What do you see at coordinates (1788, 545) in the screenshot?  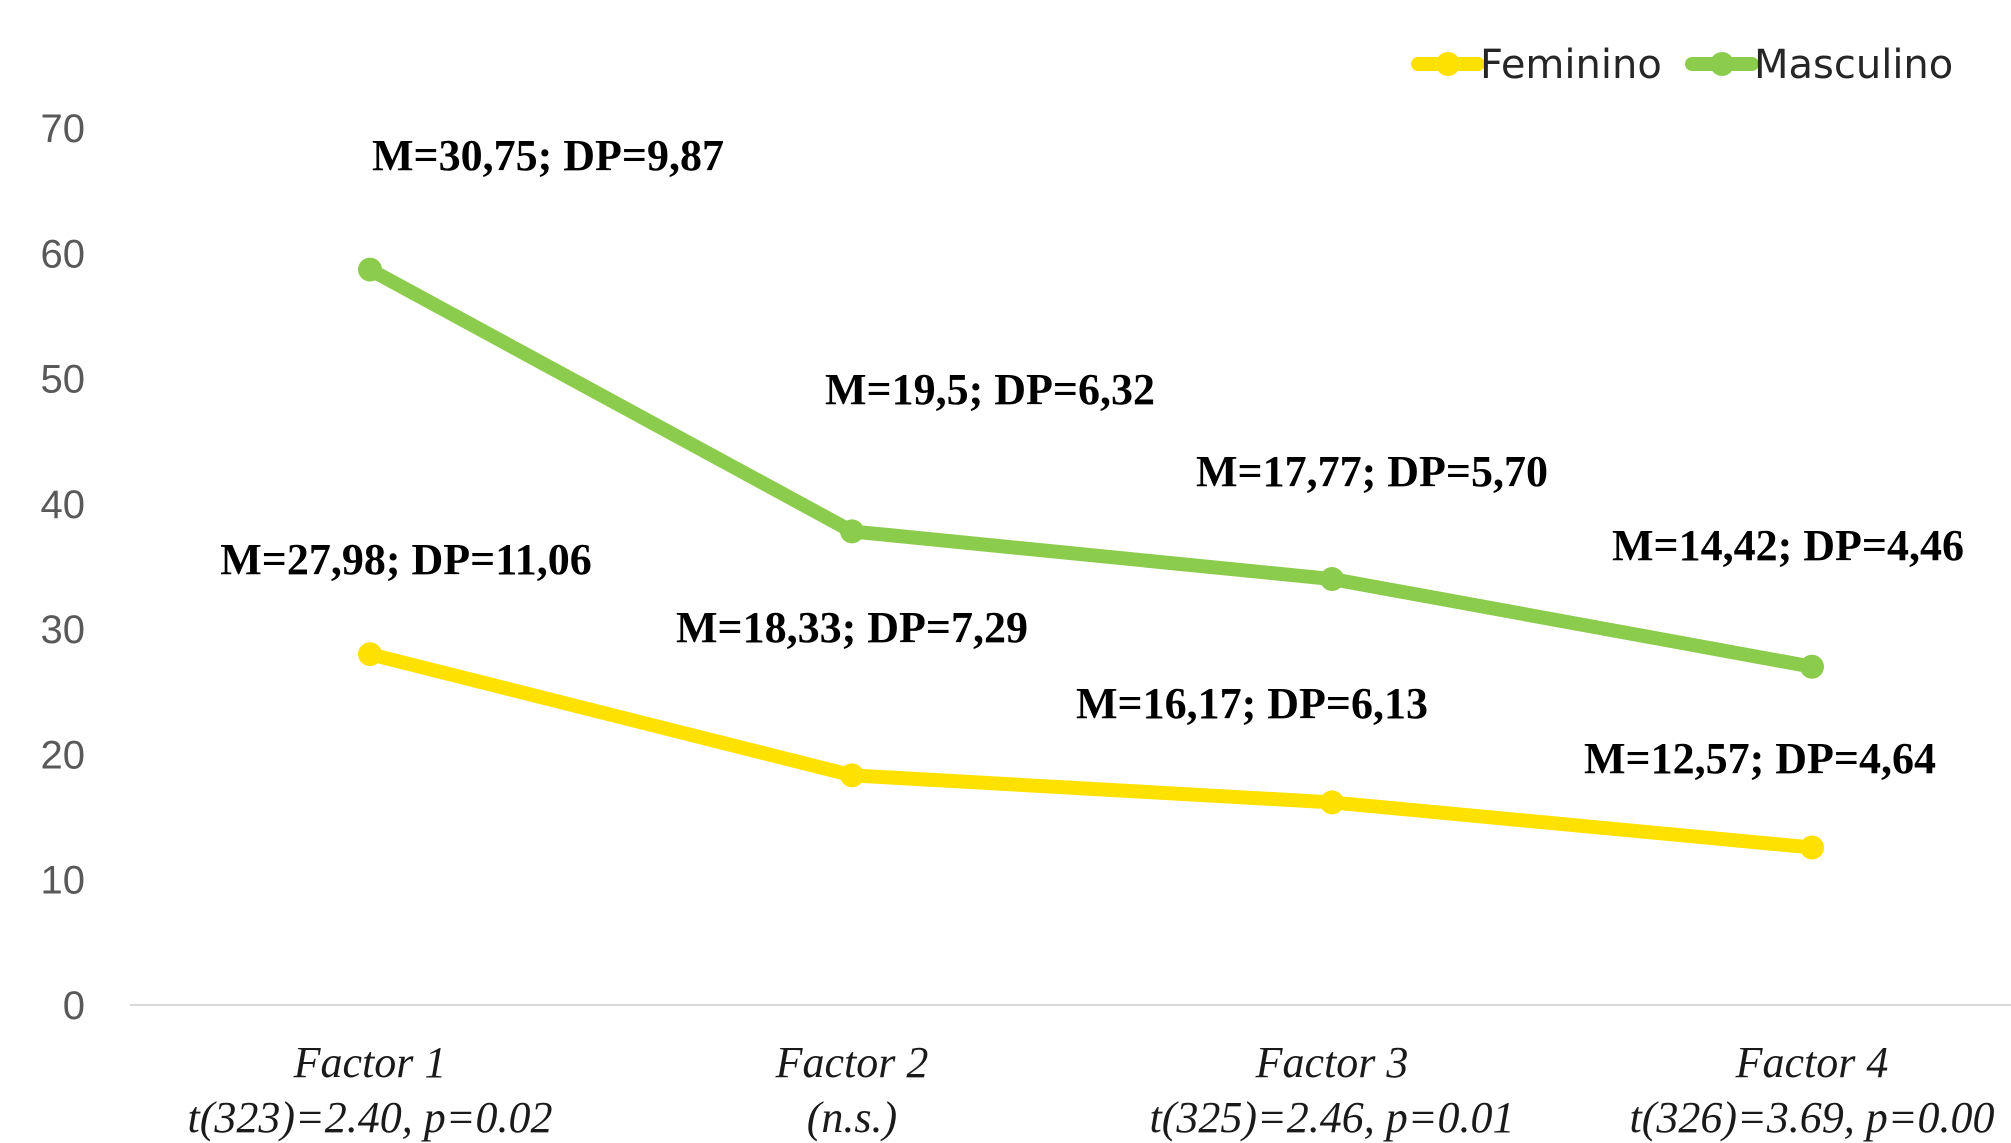 I see `data-label: M=14,42; DP=4,46` at bounding box center [1788, 545].